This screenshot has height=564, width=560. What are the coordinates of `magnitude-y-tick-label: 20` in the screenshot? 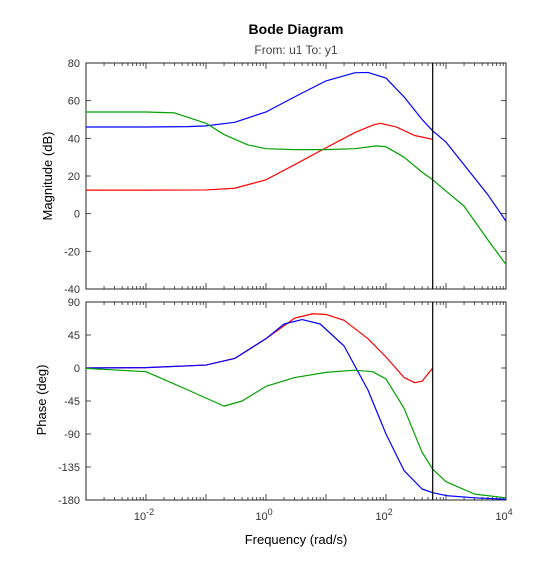 It's located at (74, 177).